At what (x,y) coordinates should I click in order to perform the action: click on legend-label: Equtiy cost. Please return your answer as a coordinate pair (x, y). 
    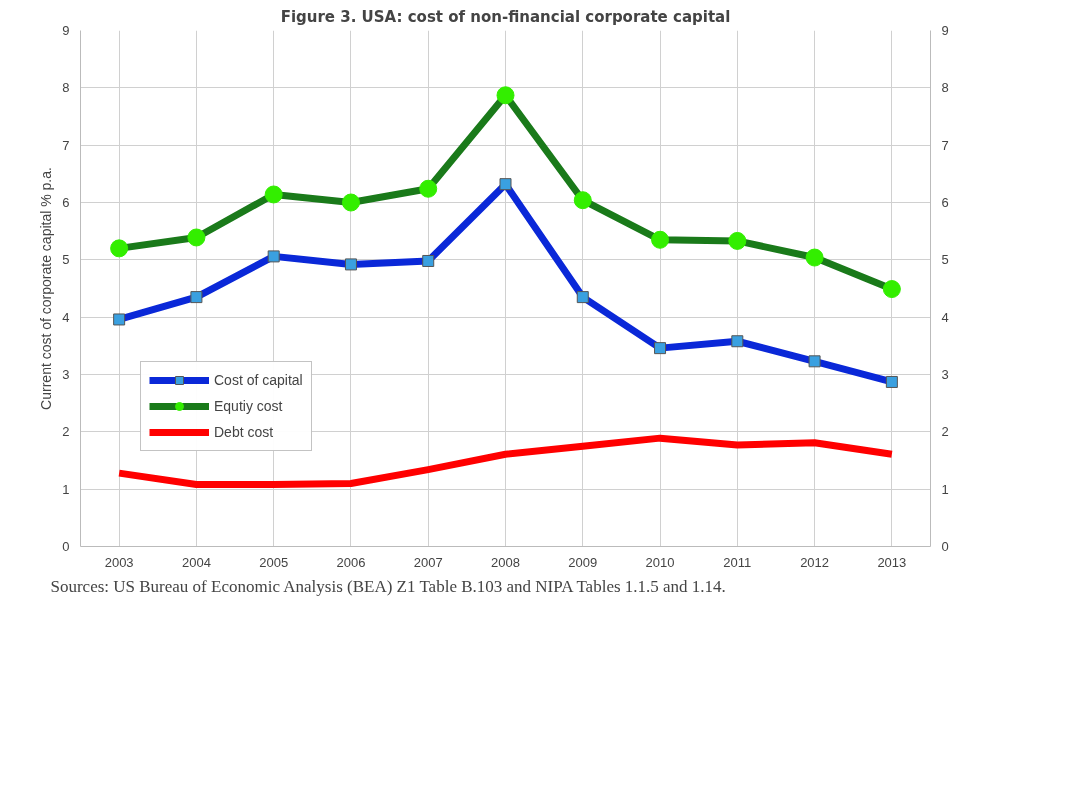
    Looking at the image, I should click on (248, 406).